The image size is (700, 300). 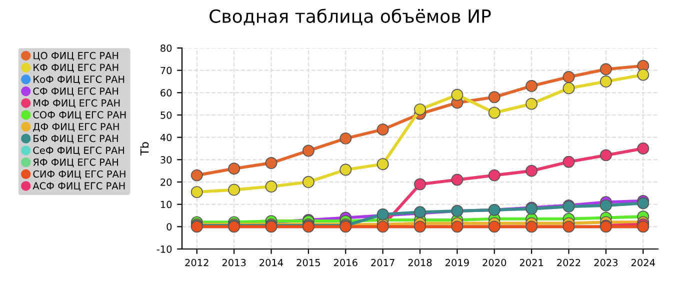 I want to click on legend-label: ЦО ФИЦ ЕГС РАН, so click(x=76, y=56).